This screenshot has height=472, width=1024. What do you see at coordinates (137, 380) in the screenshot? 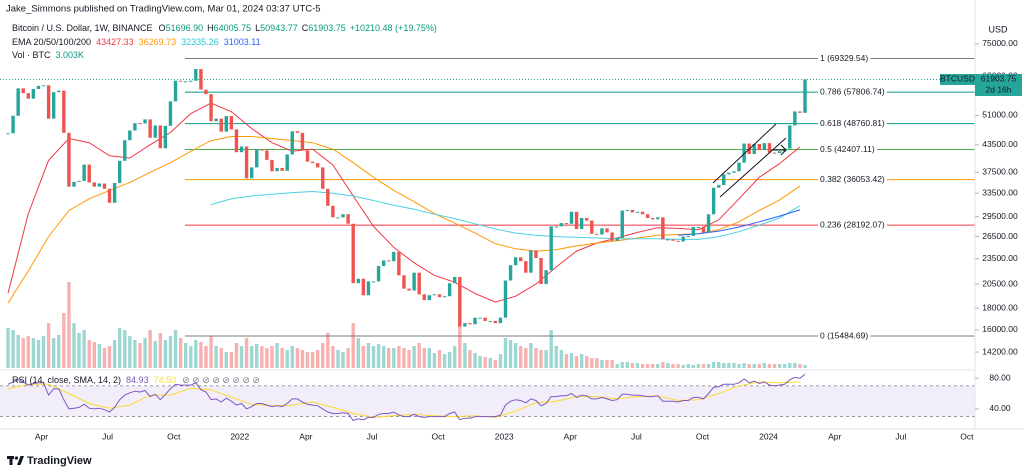
I see `rsi-value: 84.93` at bounding box center [137, 380].